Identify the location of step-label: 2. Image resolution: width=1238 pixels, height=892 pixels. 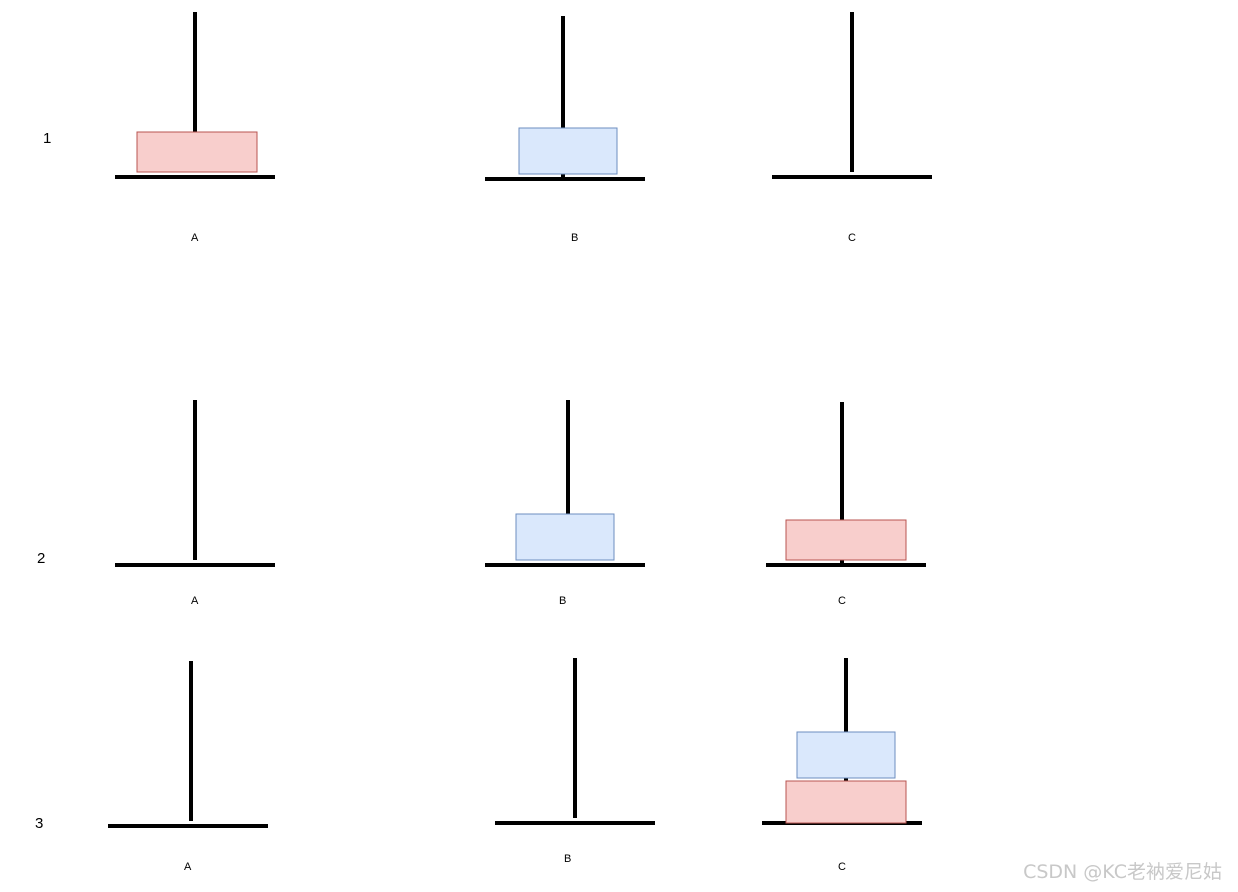
(41, 558).